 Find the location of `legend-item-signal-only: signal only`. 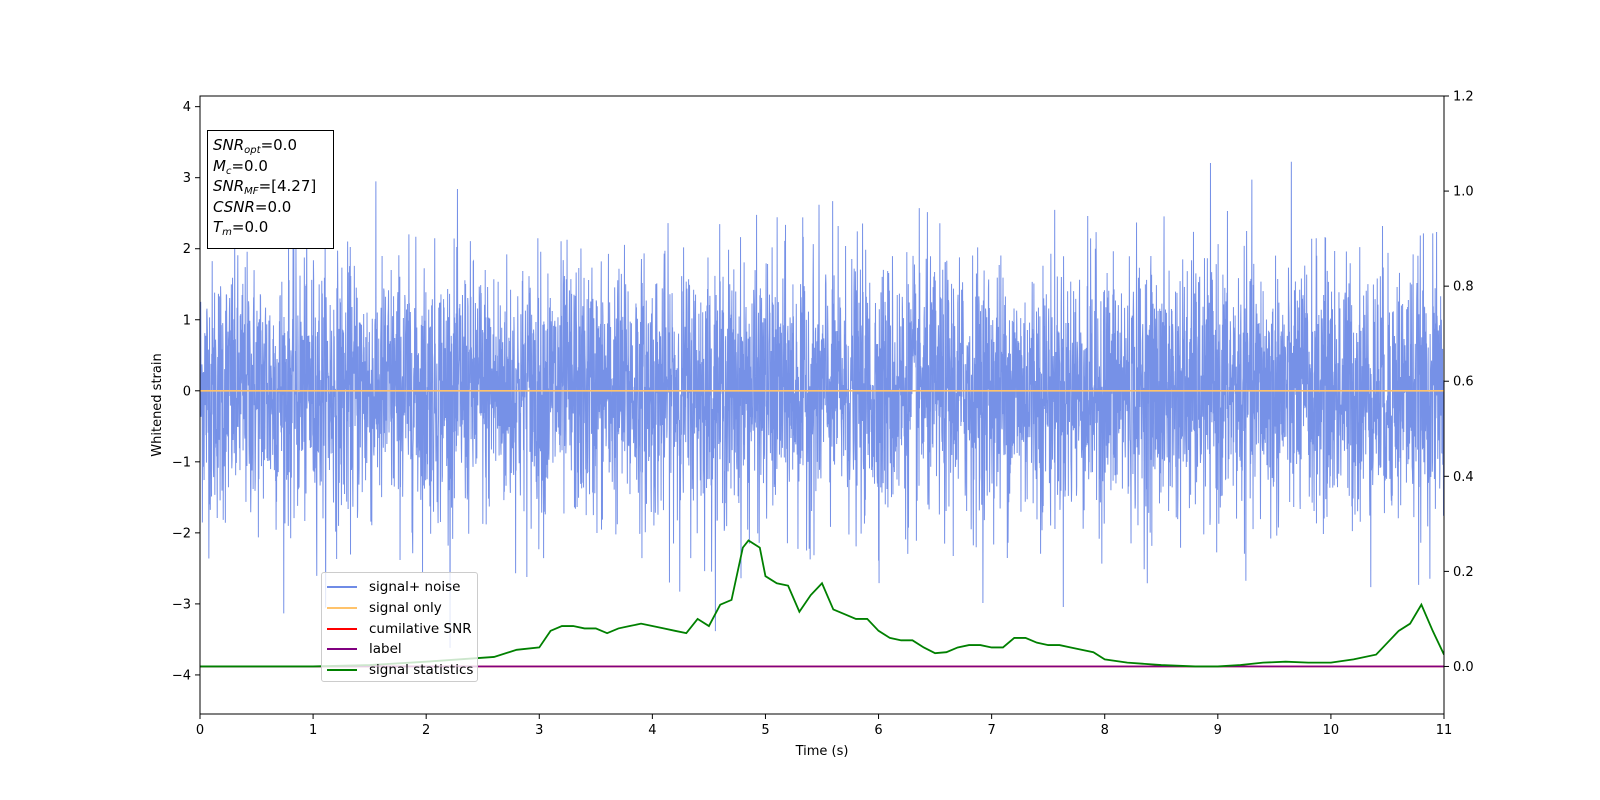

legend-item-signal-only: signal only is located at coordinates (402, 608).